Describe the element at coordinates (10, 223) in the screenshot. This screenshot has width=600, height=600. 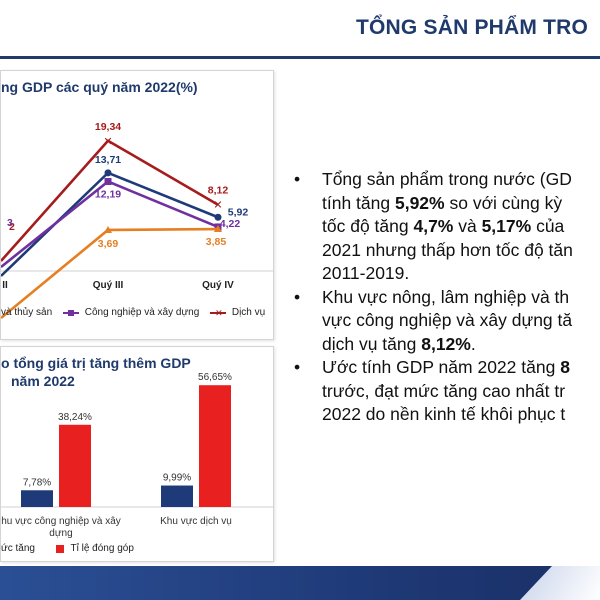
I see `data-label: 3` at that location.